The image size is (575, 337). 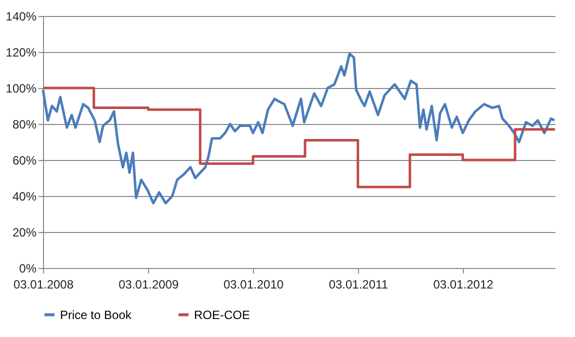 I want to click on legend-label: ROE-COE, so click(x=222, y=315).